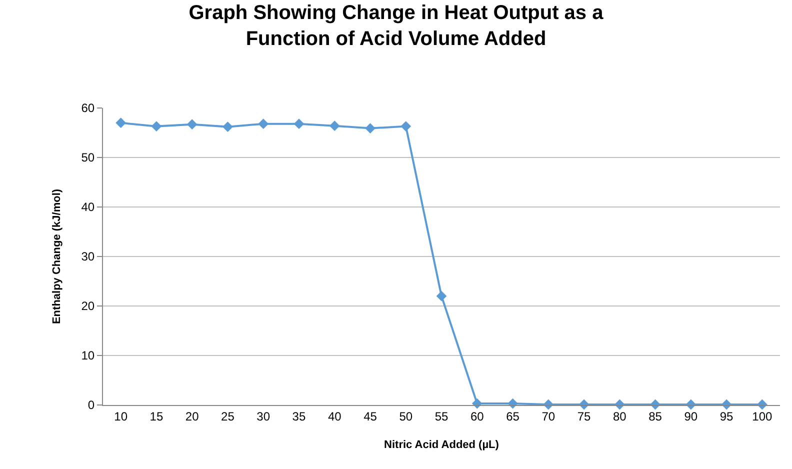 The image size is (792, 469). Describe the element at coordinates (157, 416) in the screenshot. I see `x-tick-label: 15` at that location.